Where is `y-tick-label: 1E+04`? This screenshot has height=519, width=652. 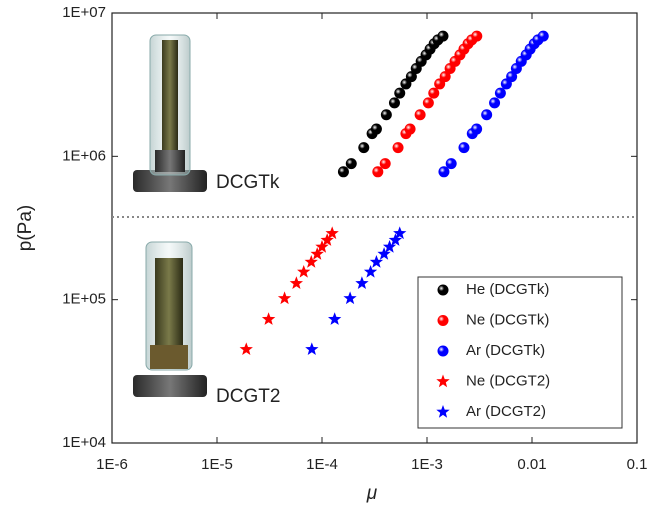
y-tick-label: 1E+04 is located at coordinates (84, 442).